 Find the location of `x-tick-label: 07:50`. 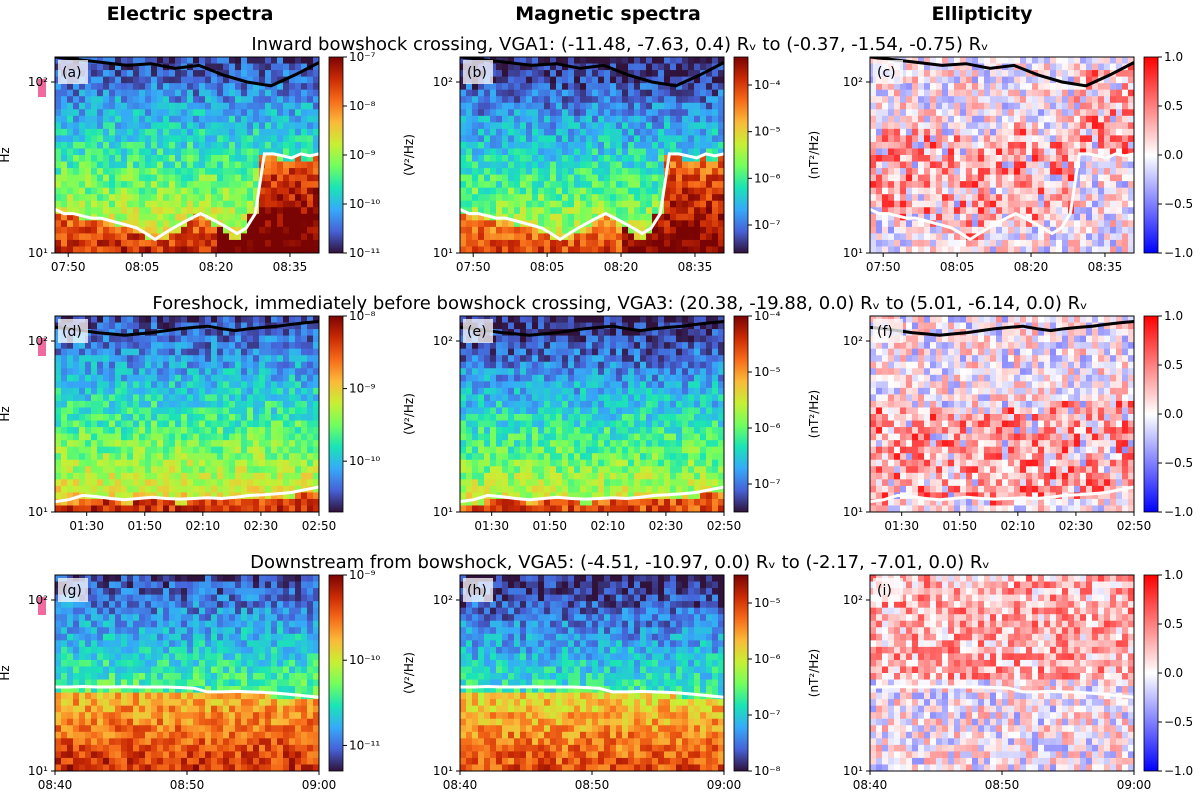

x-tick-label: 07:50 is located at coordinates (883, 267).